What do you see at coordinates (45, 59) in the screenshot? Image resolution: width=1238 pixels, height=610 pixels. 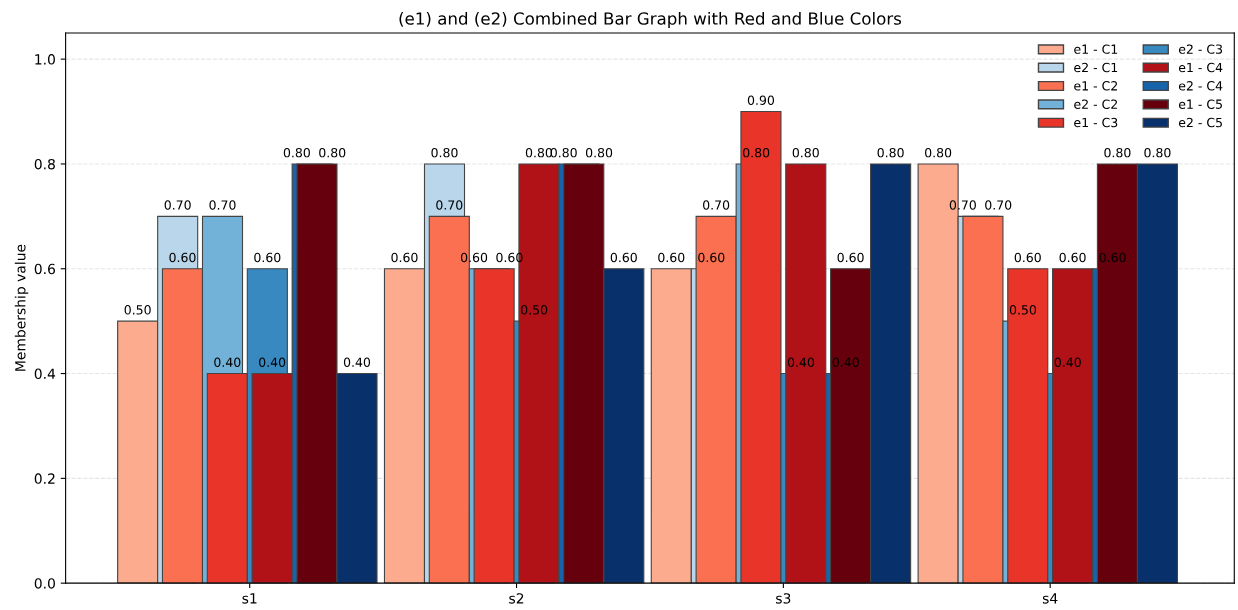 I see `y-tick-label: 1.0` at bounding box center [45, 59].